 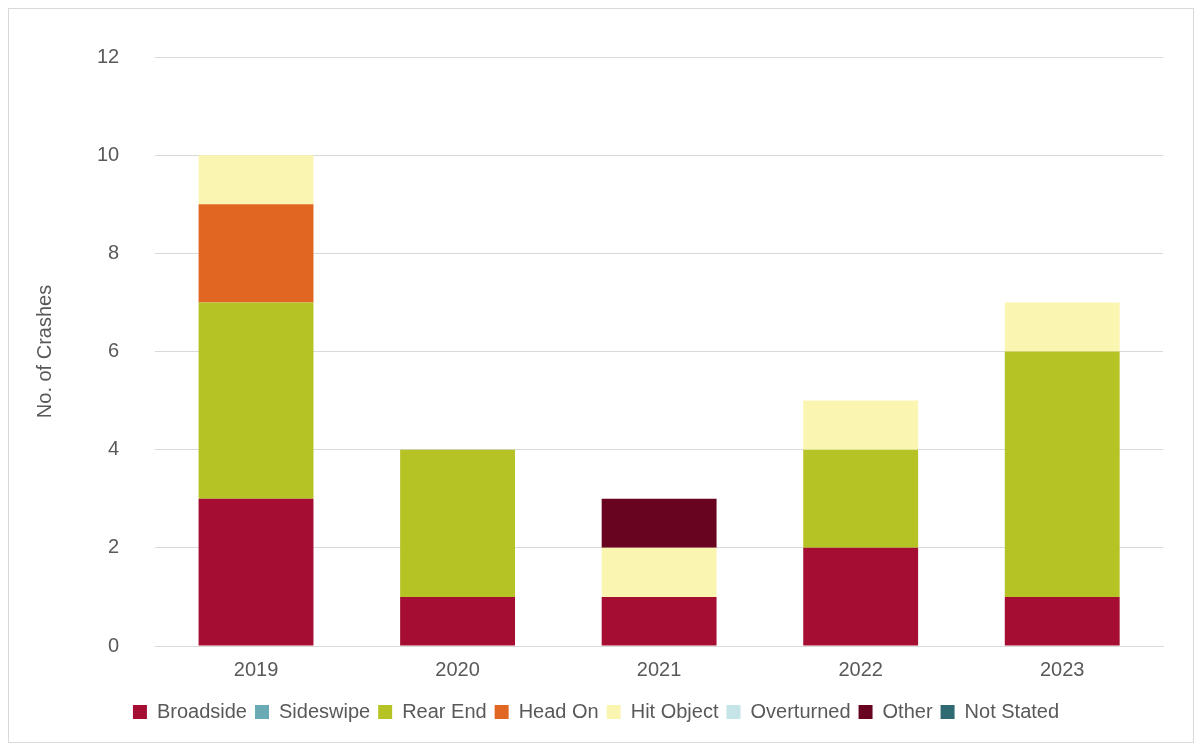 What do you see at coordinates (43, 351) in the screenshot?
I see `y-axis-title: No. of Crashes` at bounding box center [43, 351].